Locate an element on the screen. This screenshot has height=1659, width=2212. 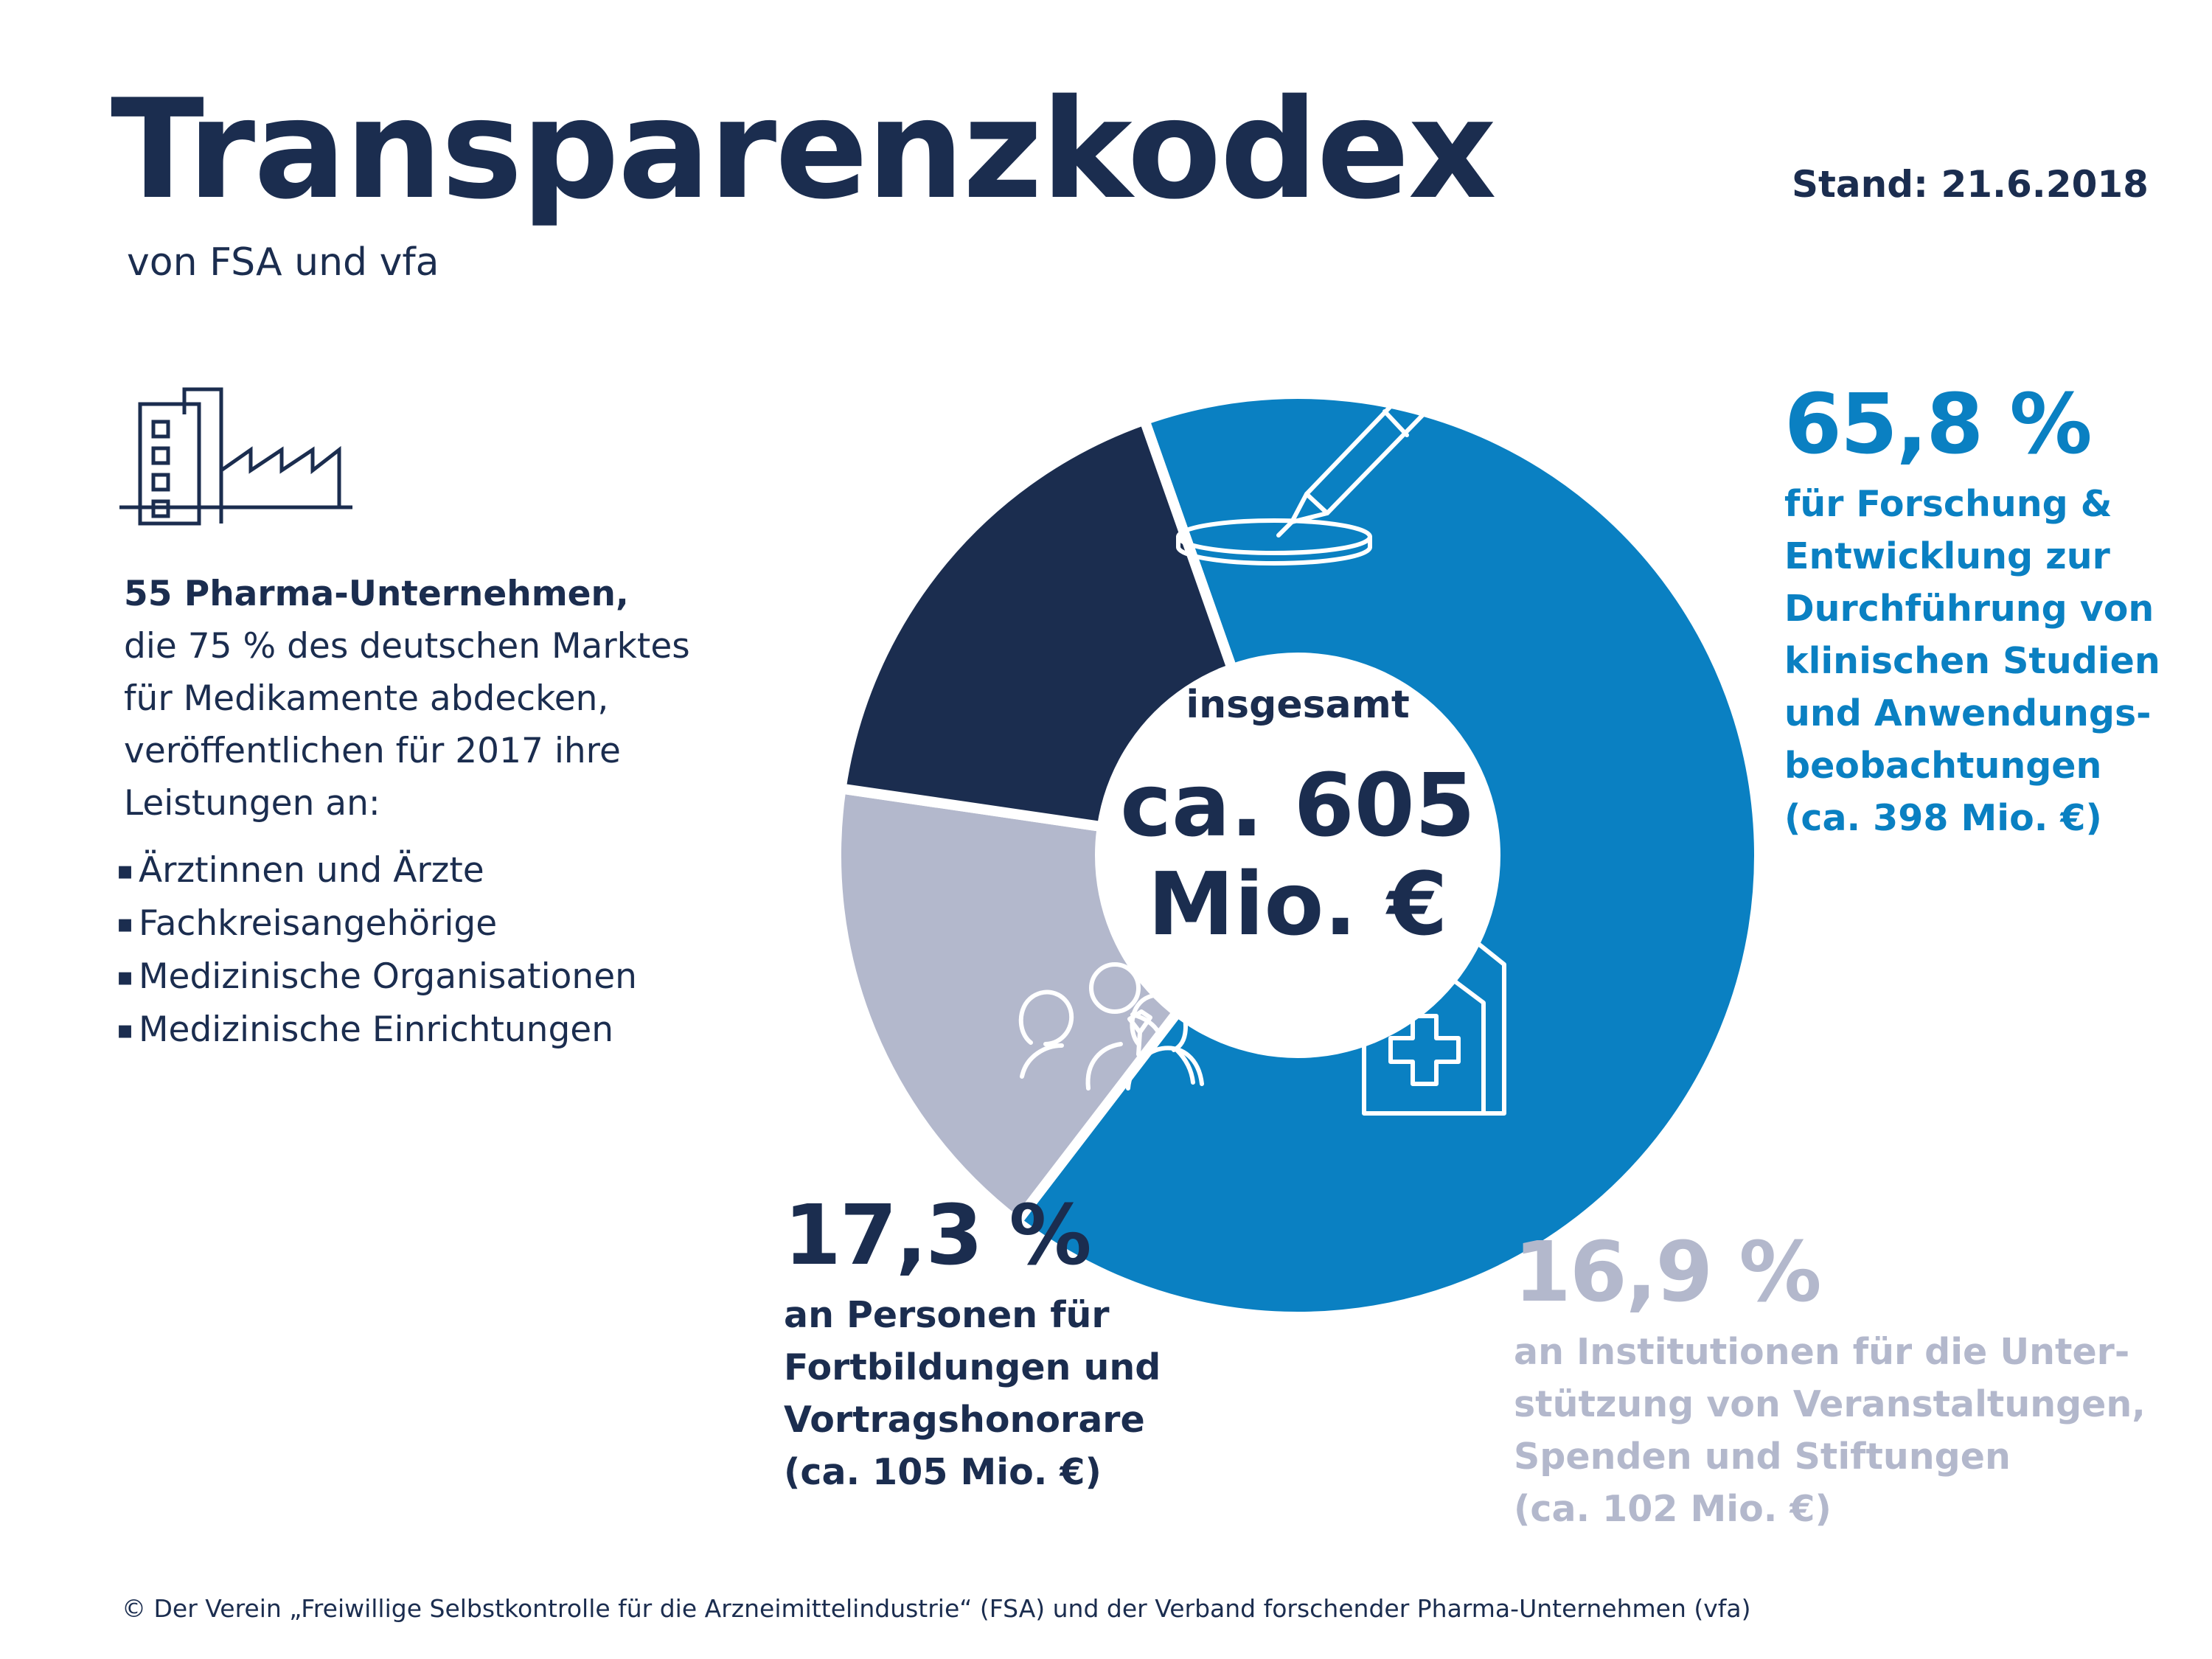
list-item: Fachkreisangehörige is located at coordinates (411, 923).